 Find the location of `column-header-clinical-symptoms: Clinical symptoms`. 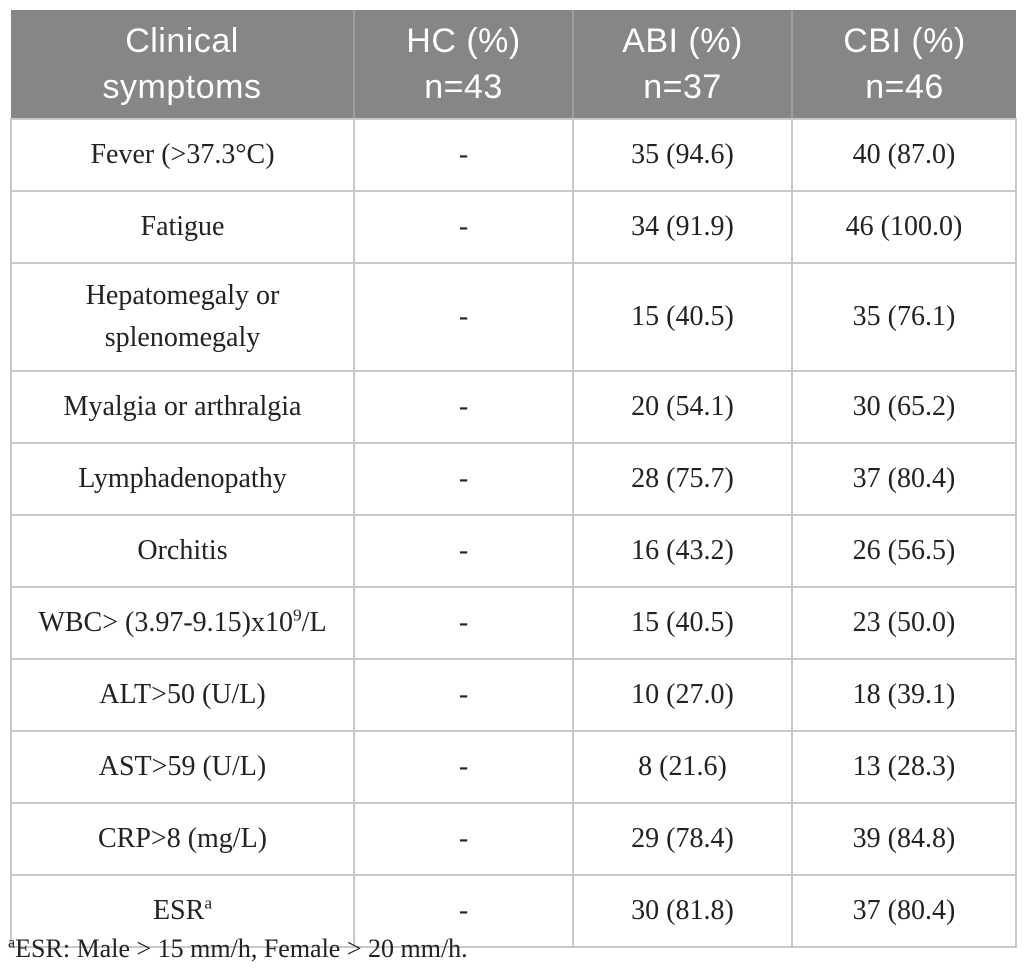

column-header-clinical-symptoms: Clinical symptoms is located at coordinates (183, 65).